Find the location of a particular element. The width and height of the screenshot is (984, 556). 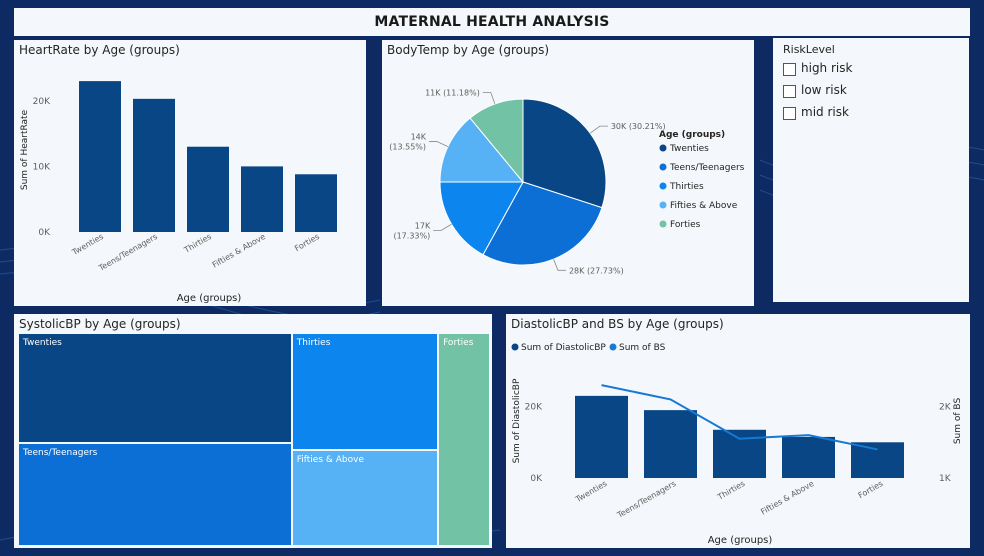

report-title: MATERNAL HEALTH ANALYSIS is located at coordinates (492, 22).